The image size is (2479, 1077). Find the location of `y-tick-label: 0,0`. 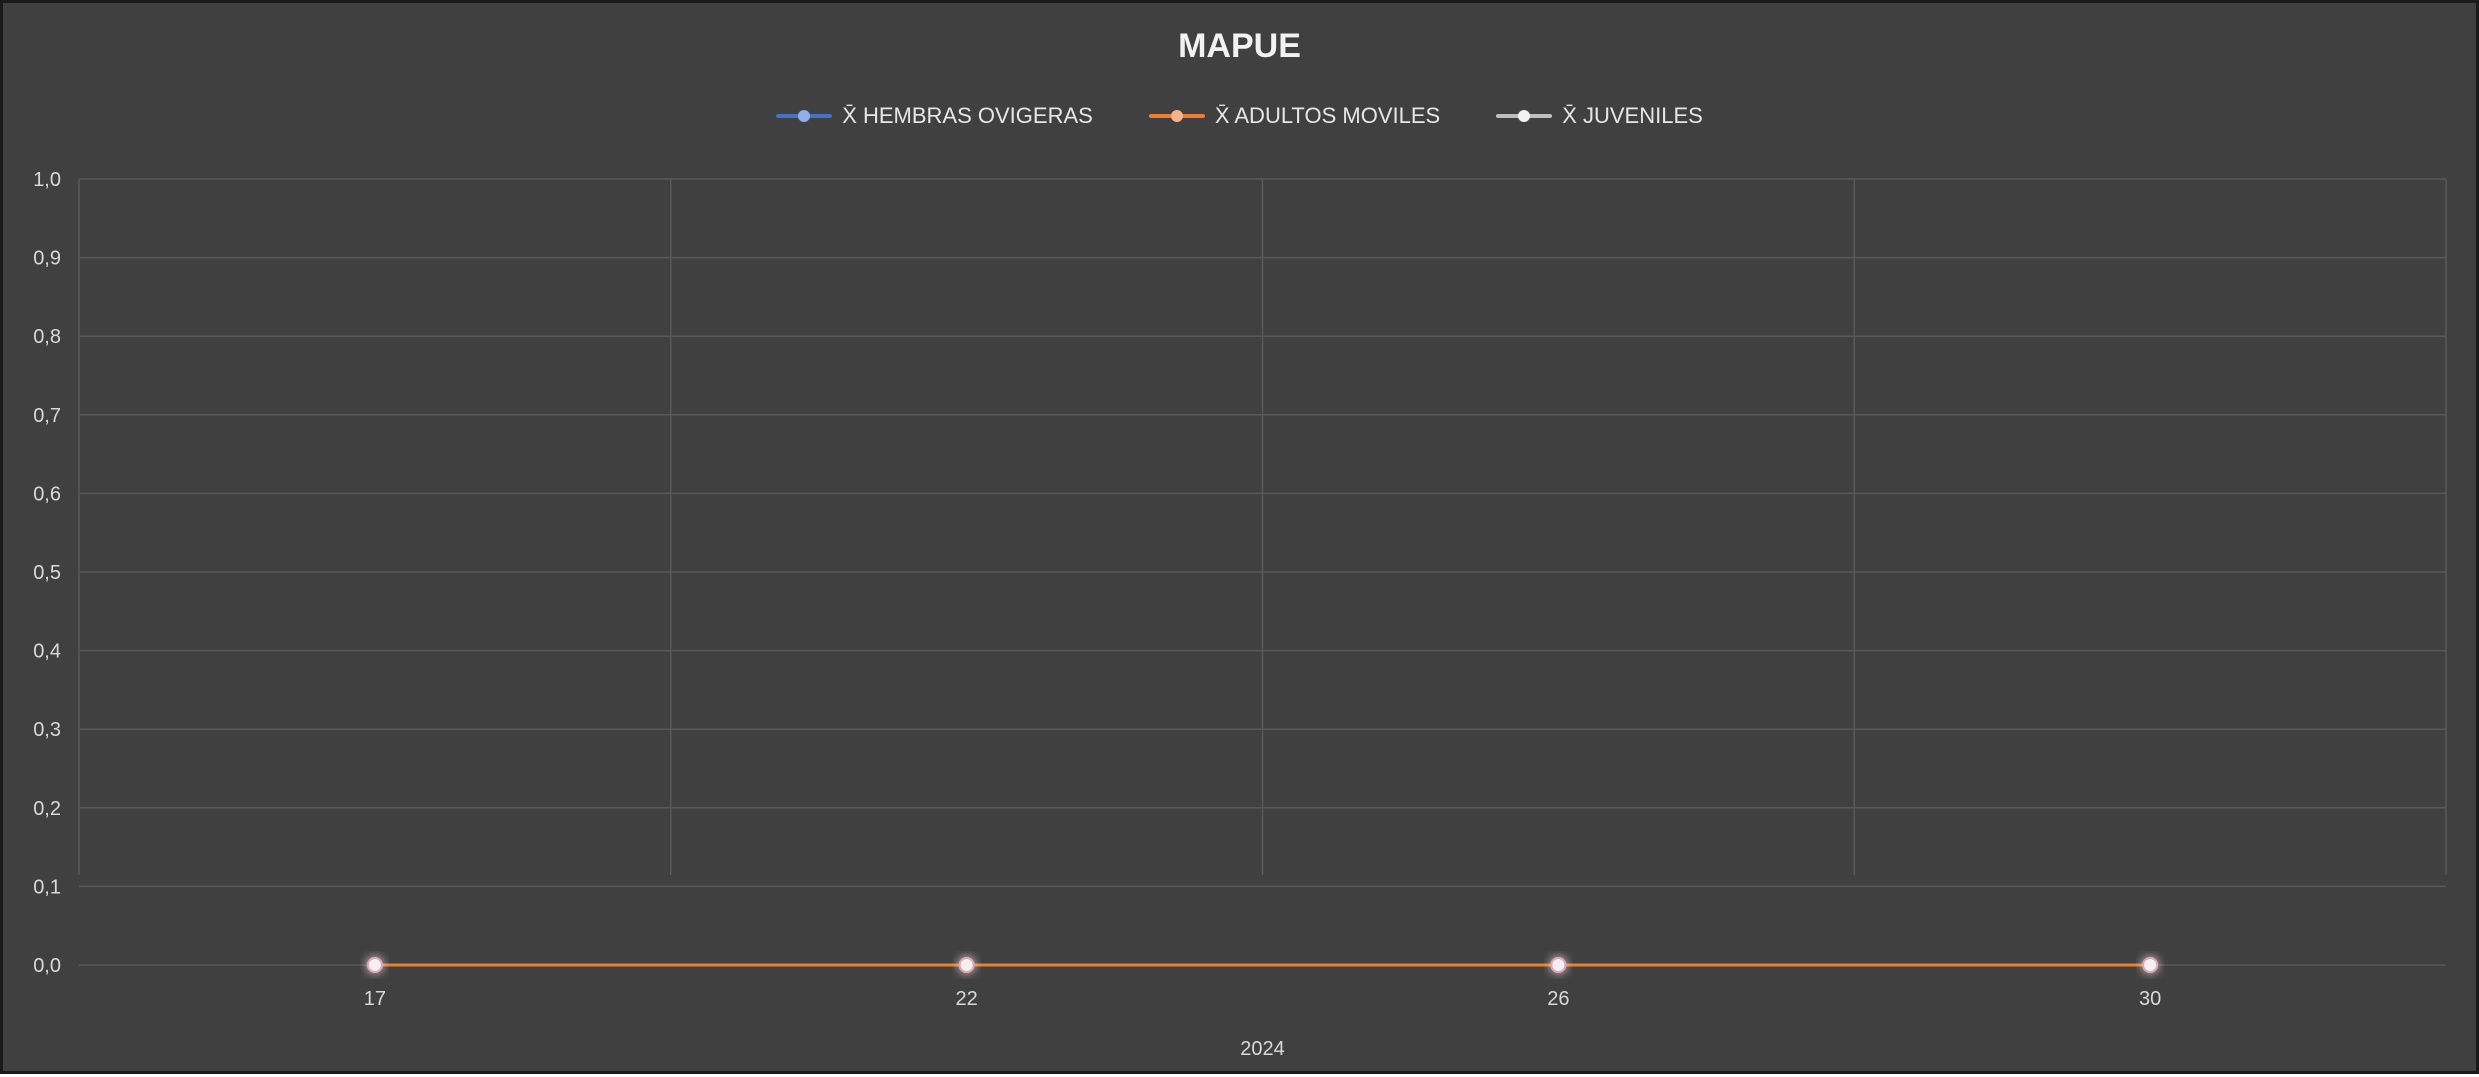

y-tick-label: 0,0 is located at coordinates (47, 966).